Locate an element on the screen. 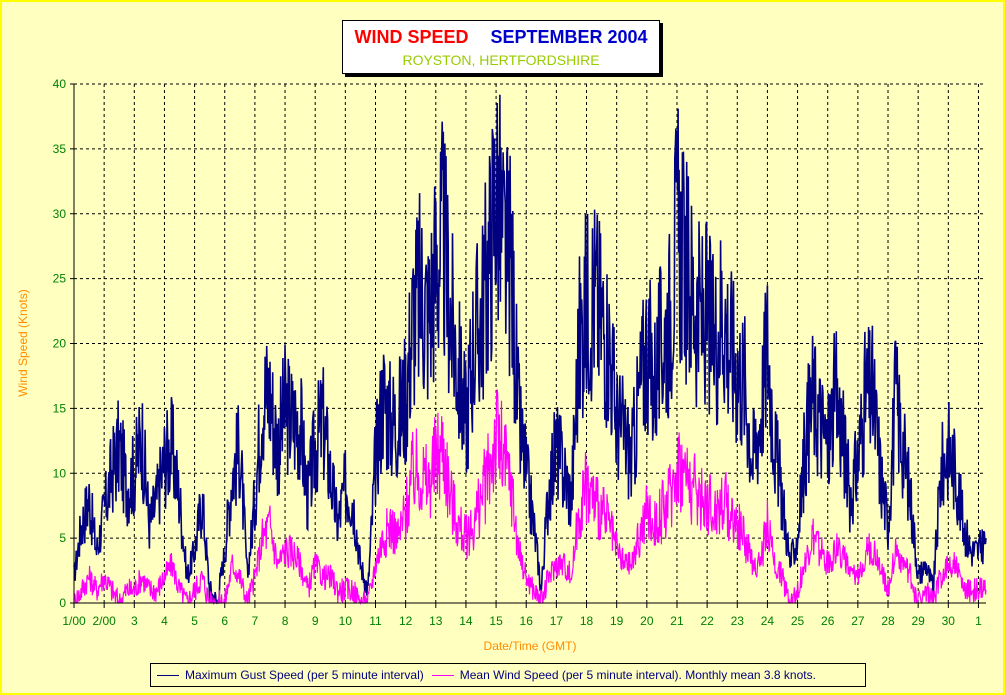 The width and height of the screenshot is (1005, 695). legend-swatch-mean is located at coordinates (442, 675).